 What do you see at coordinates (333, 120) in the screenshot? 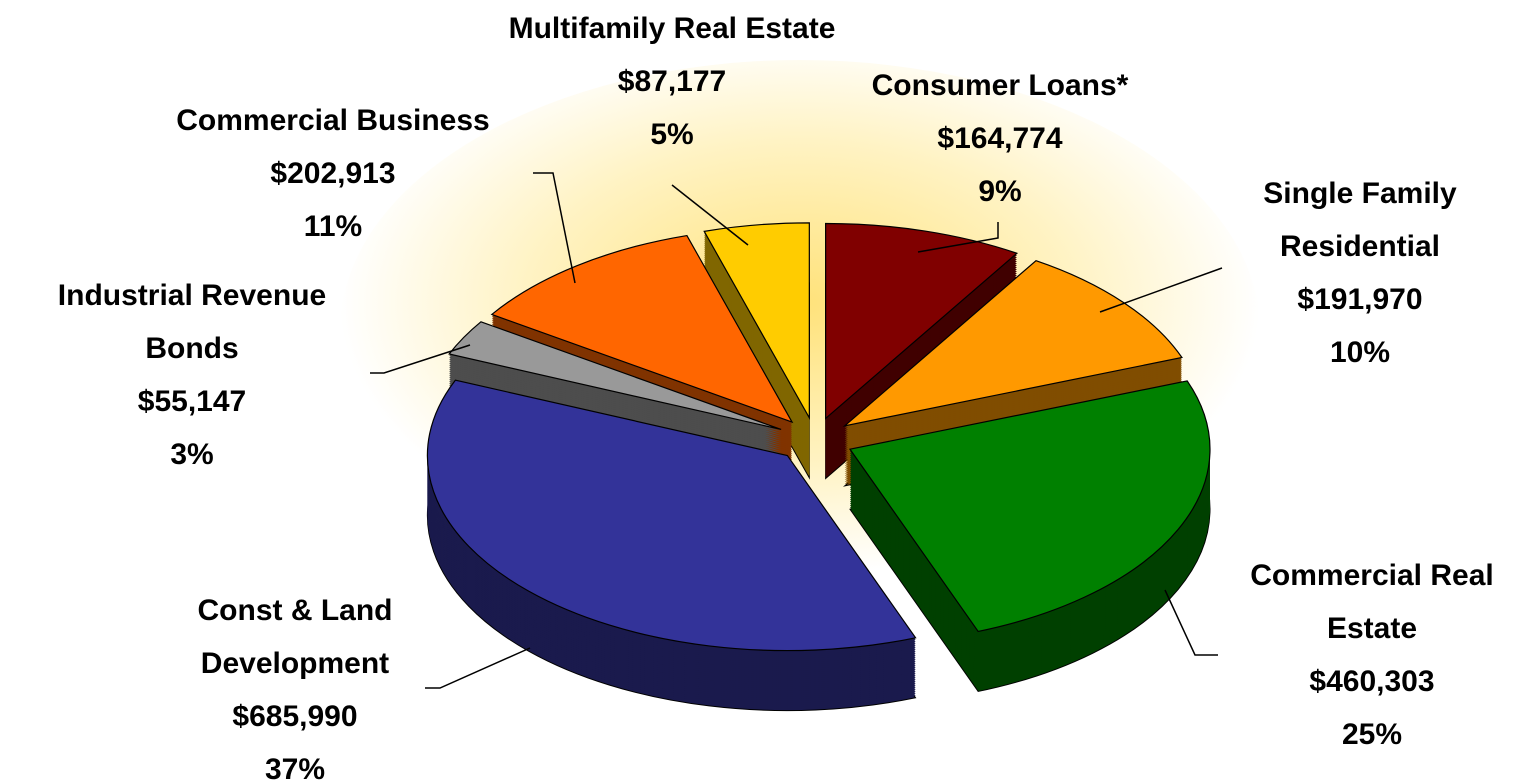
I see `category-name: Commercial Business` at bounding box center [333, 120].